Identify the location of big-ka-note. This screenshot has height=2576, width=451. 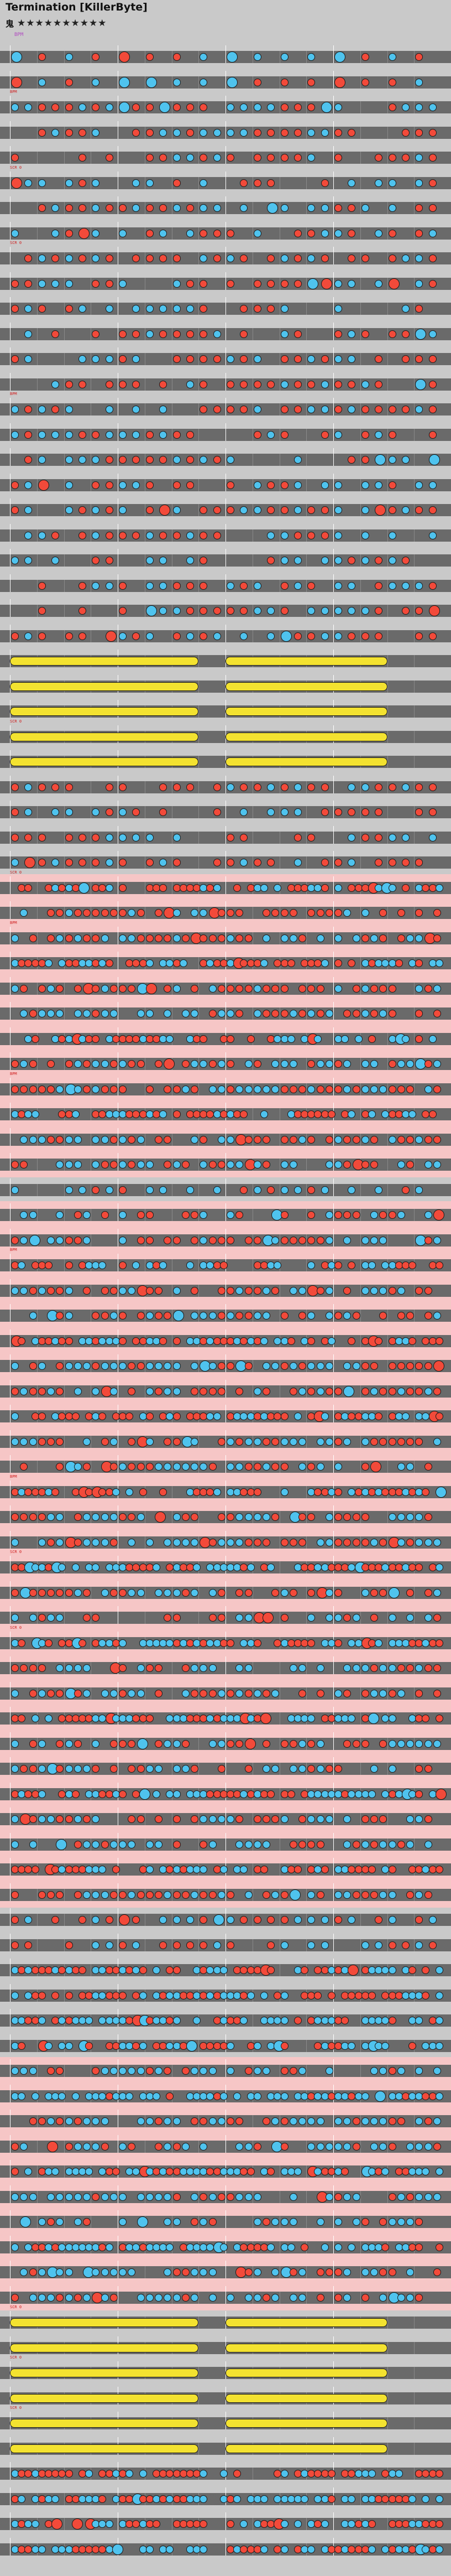
(34, 1240).